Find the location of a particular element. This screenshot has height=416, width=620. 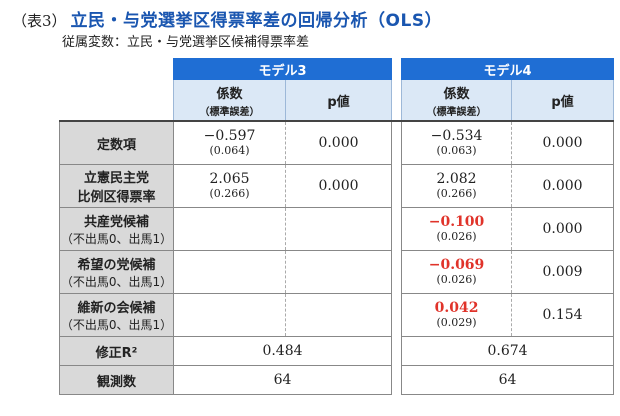

row-label: 維新の会候補 （不出馬0、出馬1） is located at coordinates (116, 315).